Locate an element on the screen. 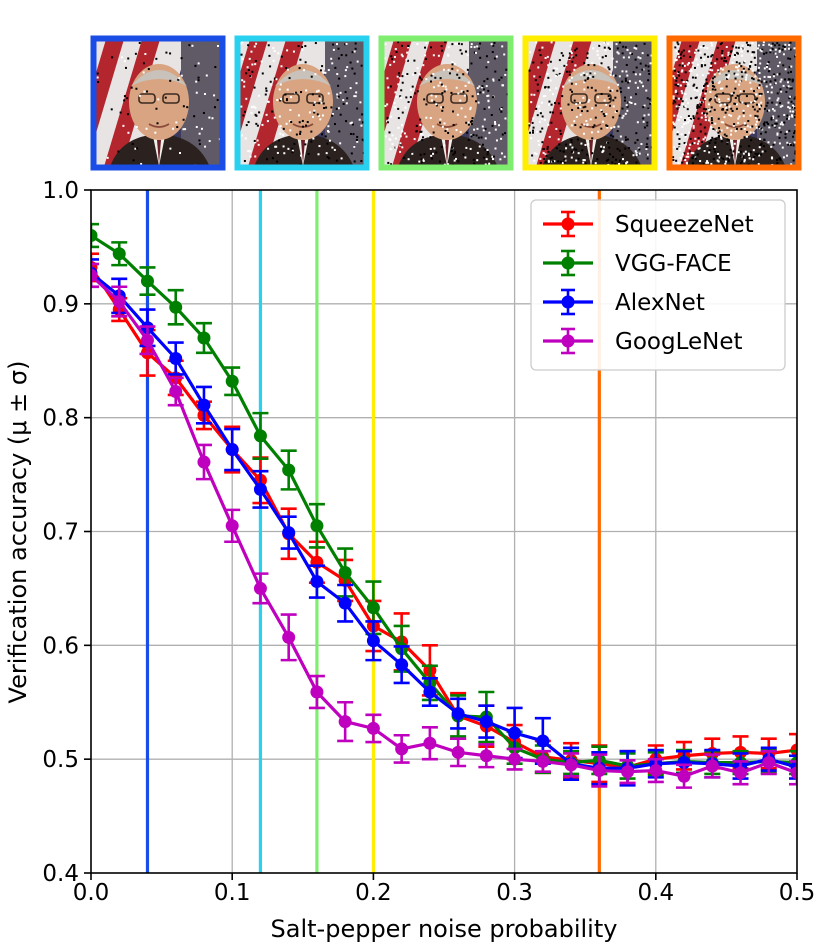 The height and width of the screenshot is (949, 830). portrait-glasses is located at coordinates (435, 98).